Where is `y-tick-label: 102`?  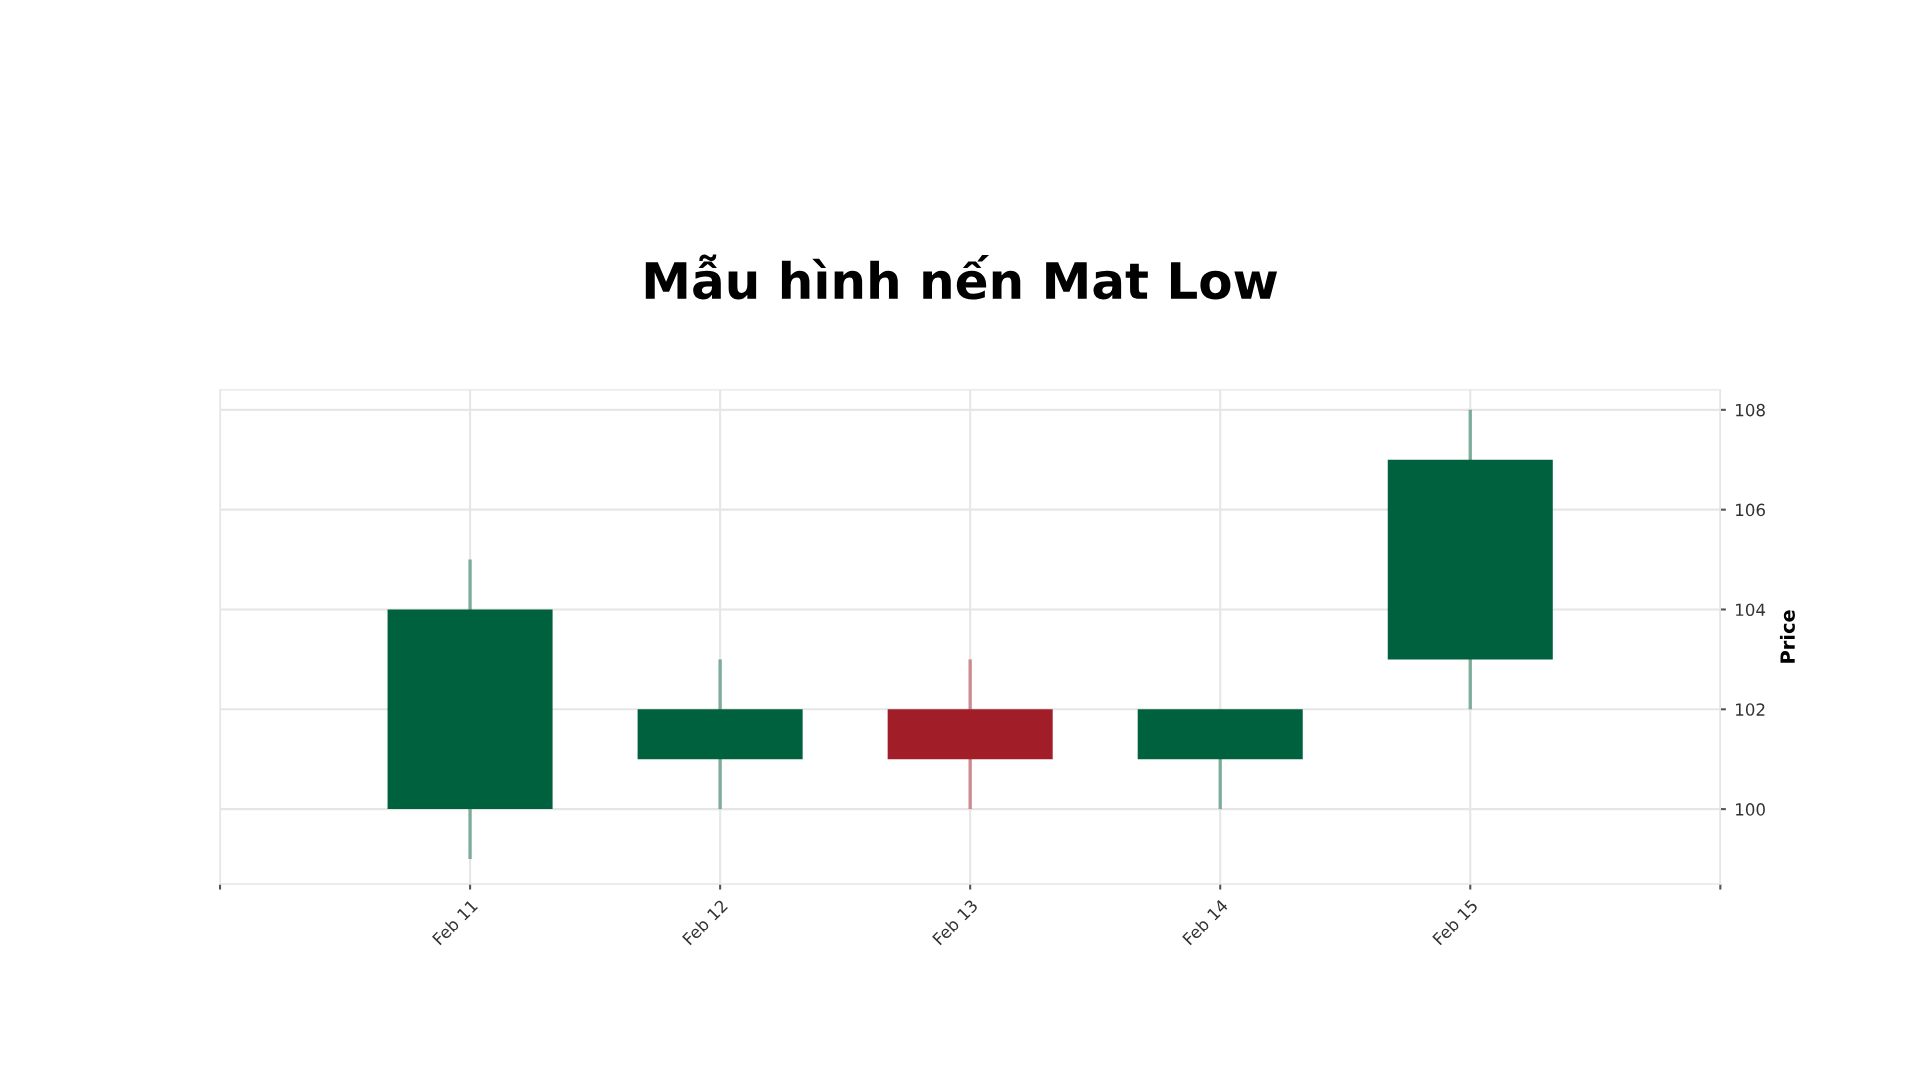
y-tick-label: 102 is located at coordinates (1750, 709).